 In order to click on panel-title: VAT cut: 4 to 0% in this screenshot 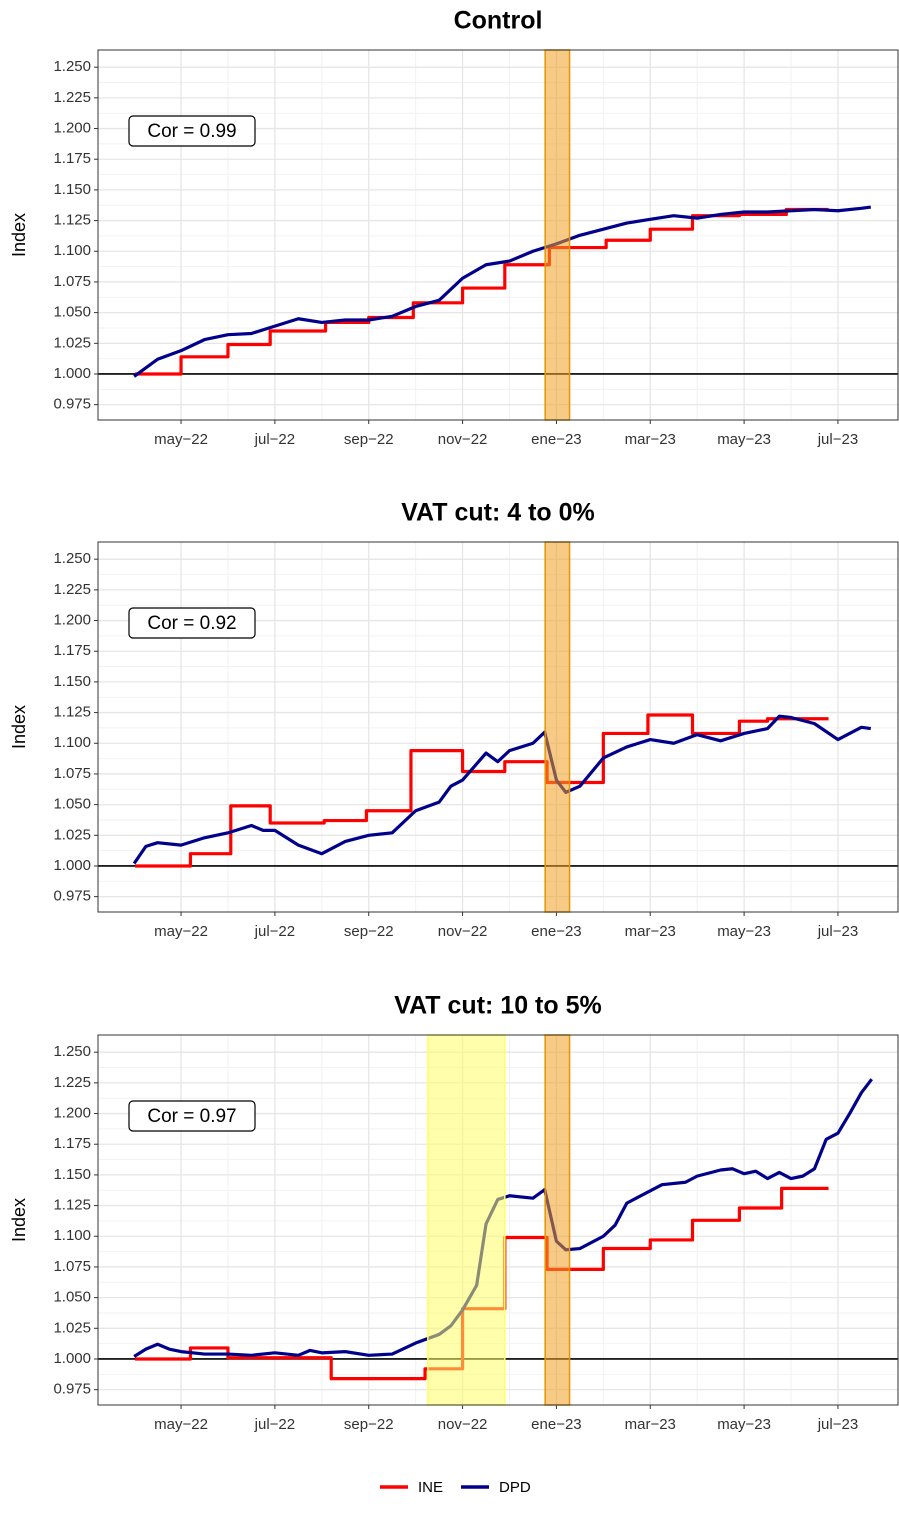, I will do `click(498, 513)`.